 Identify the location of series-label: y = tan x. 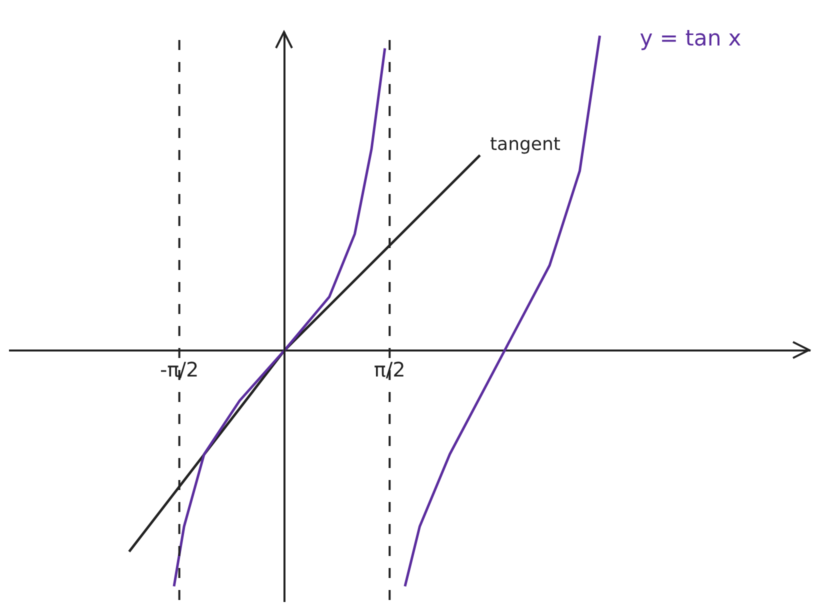
(691, 39).